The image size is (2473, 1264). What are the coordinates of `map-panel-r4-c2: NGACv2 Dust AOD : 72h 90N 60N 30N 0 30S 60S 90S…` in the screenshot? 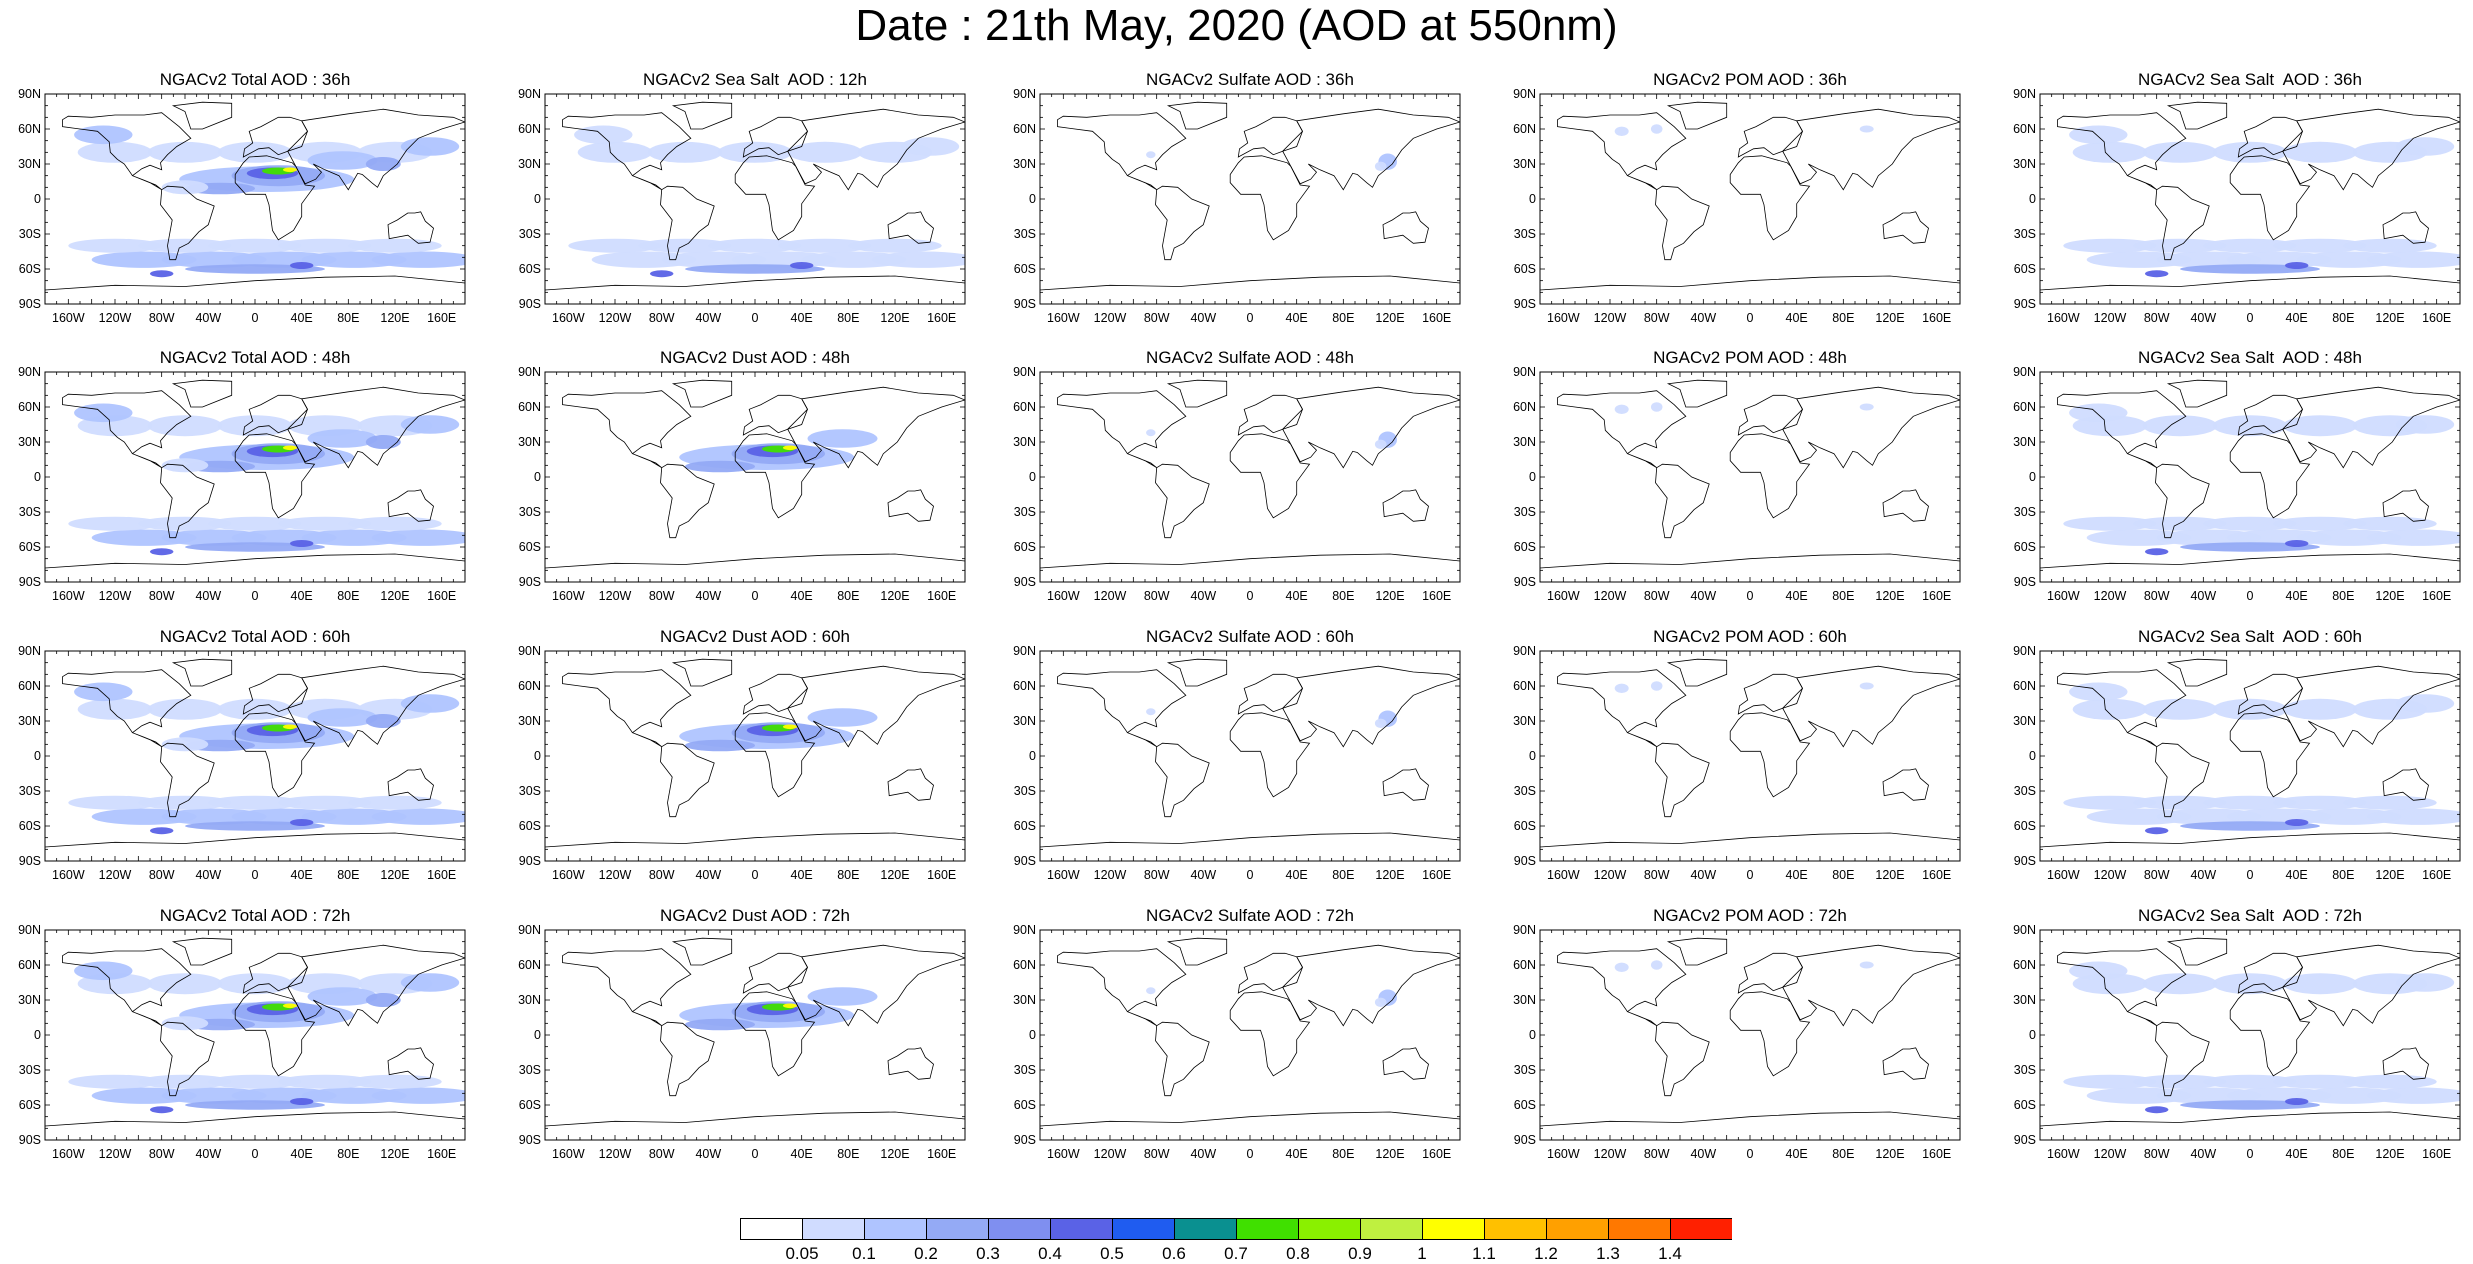 It's located at (751, 1040).